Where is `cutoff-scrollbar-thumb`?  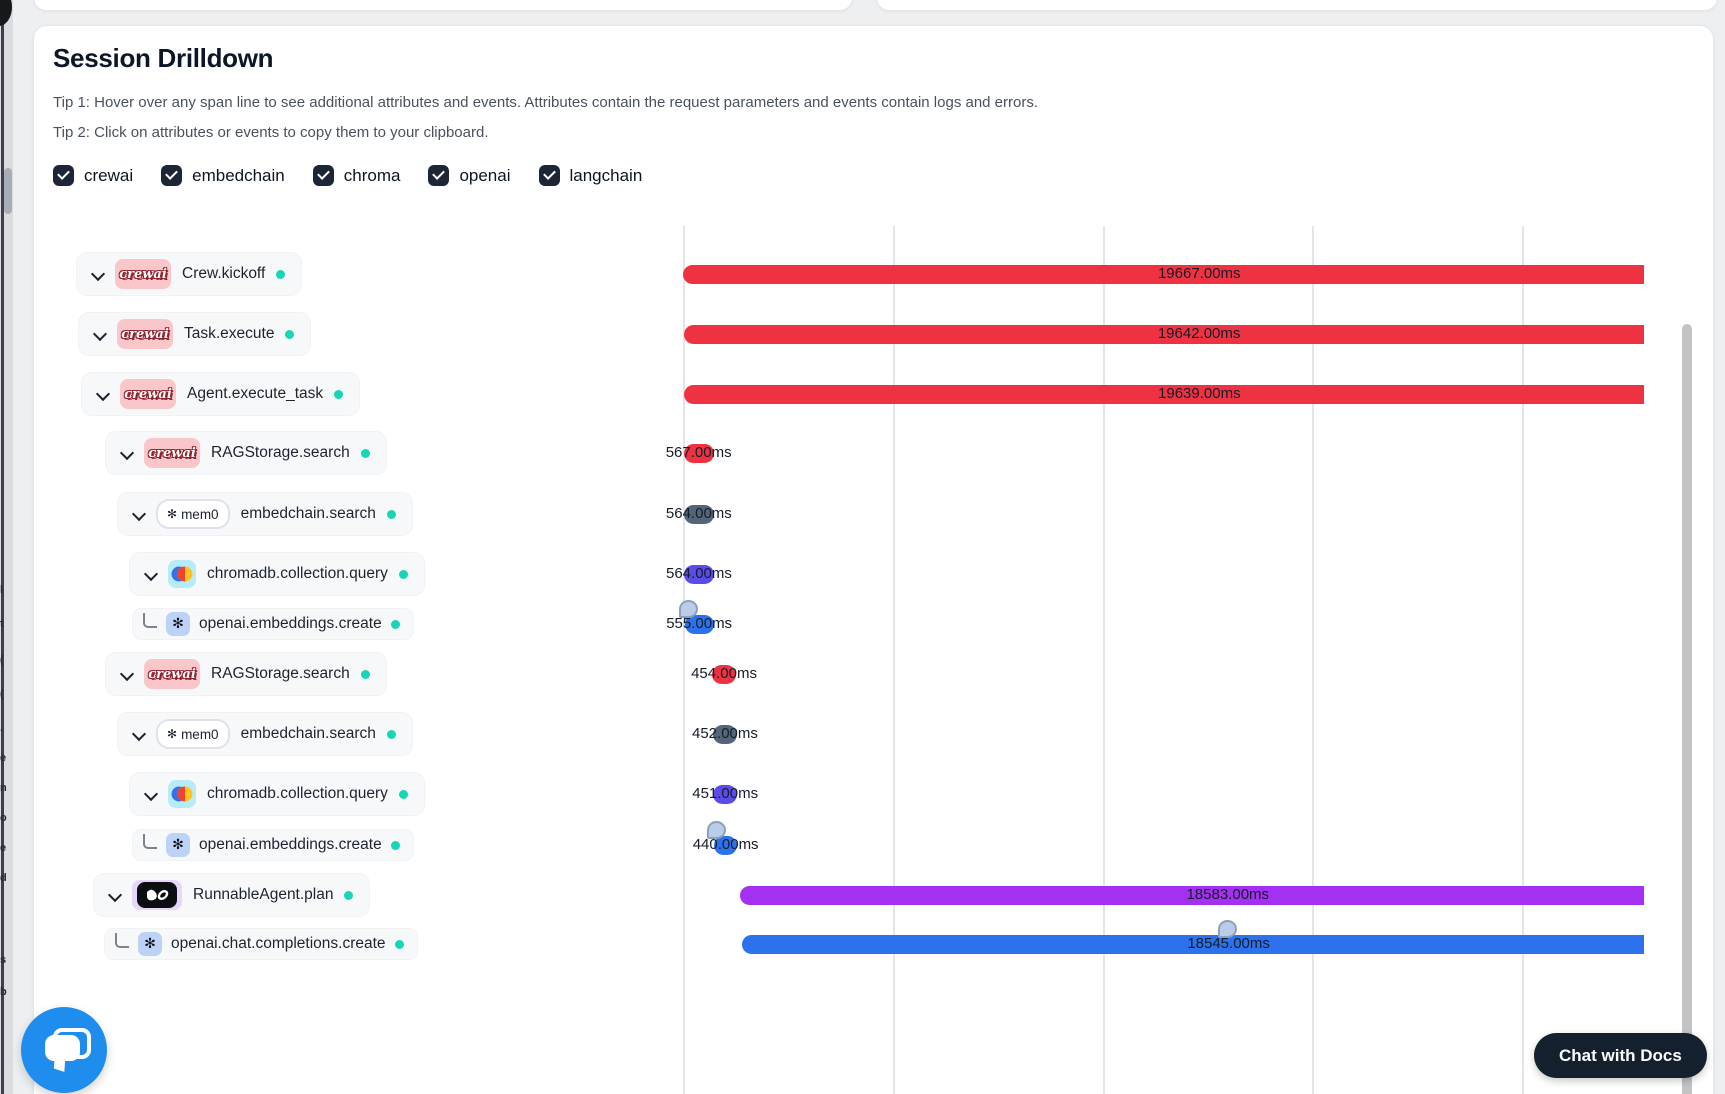 cutoff-scrollbar-thumb is located at coordinates (8, 191).